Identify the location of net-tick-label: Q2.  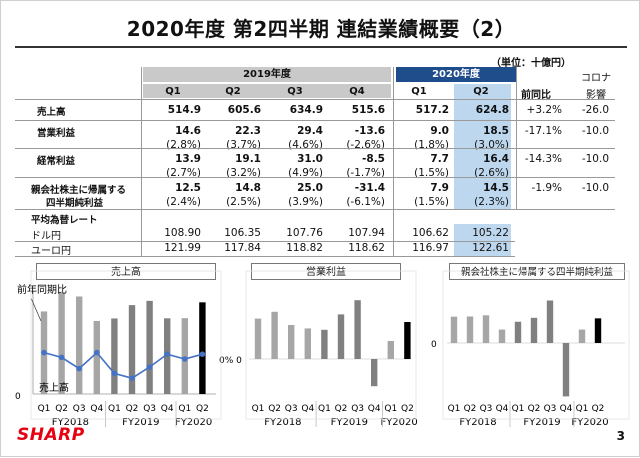
(470, 409).